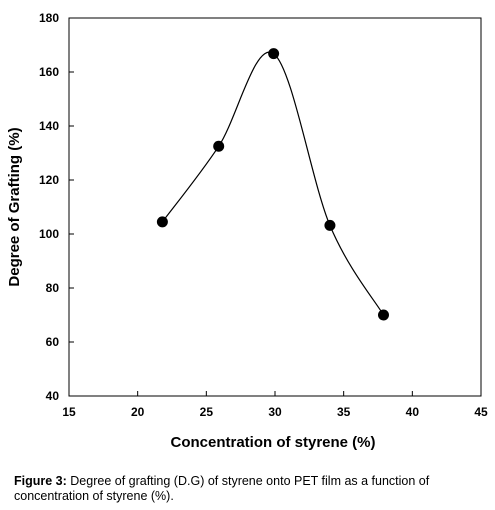 This screenshot has height=510, width=495. What do you see at coordinates (207, 412) in the screenshot?
I see `x-tick-label: 25` at bounding box center [207, 412].